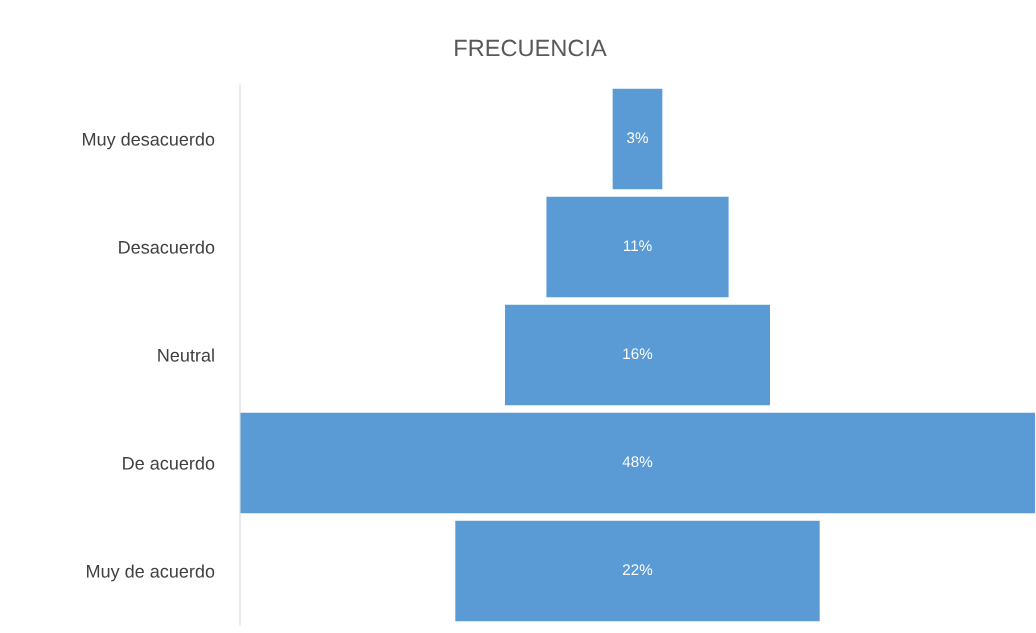 The image size is (1036, 633). I want to click on category-label: Muy desacuerdo, so click(149, 141).